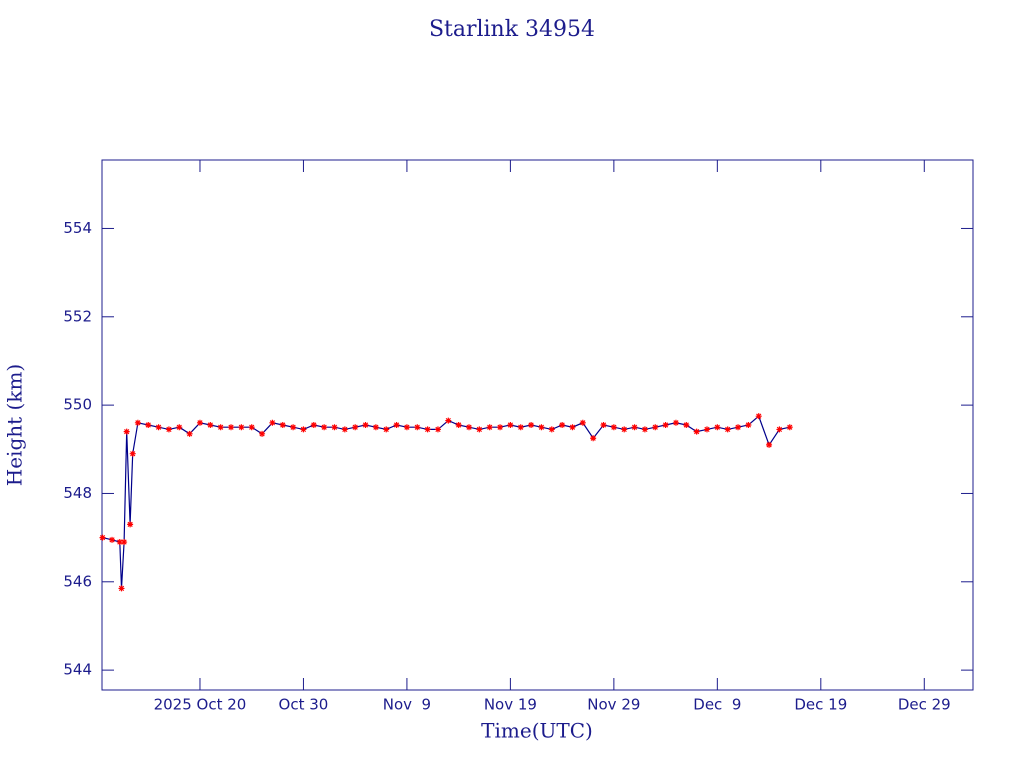 This screenshot has height=768, width=1024. I want to click on x-axis-label: Time(UTC), so click(537, 731).